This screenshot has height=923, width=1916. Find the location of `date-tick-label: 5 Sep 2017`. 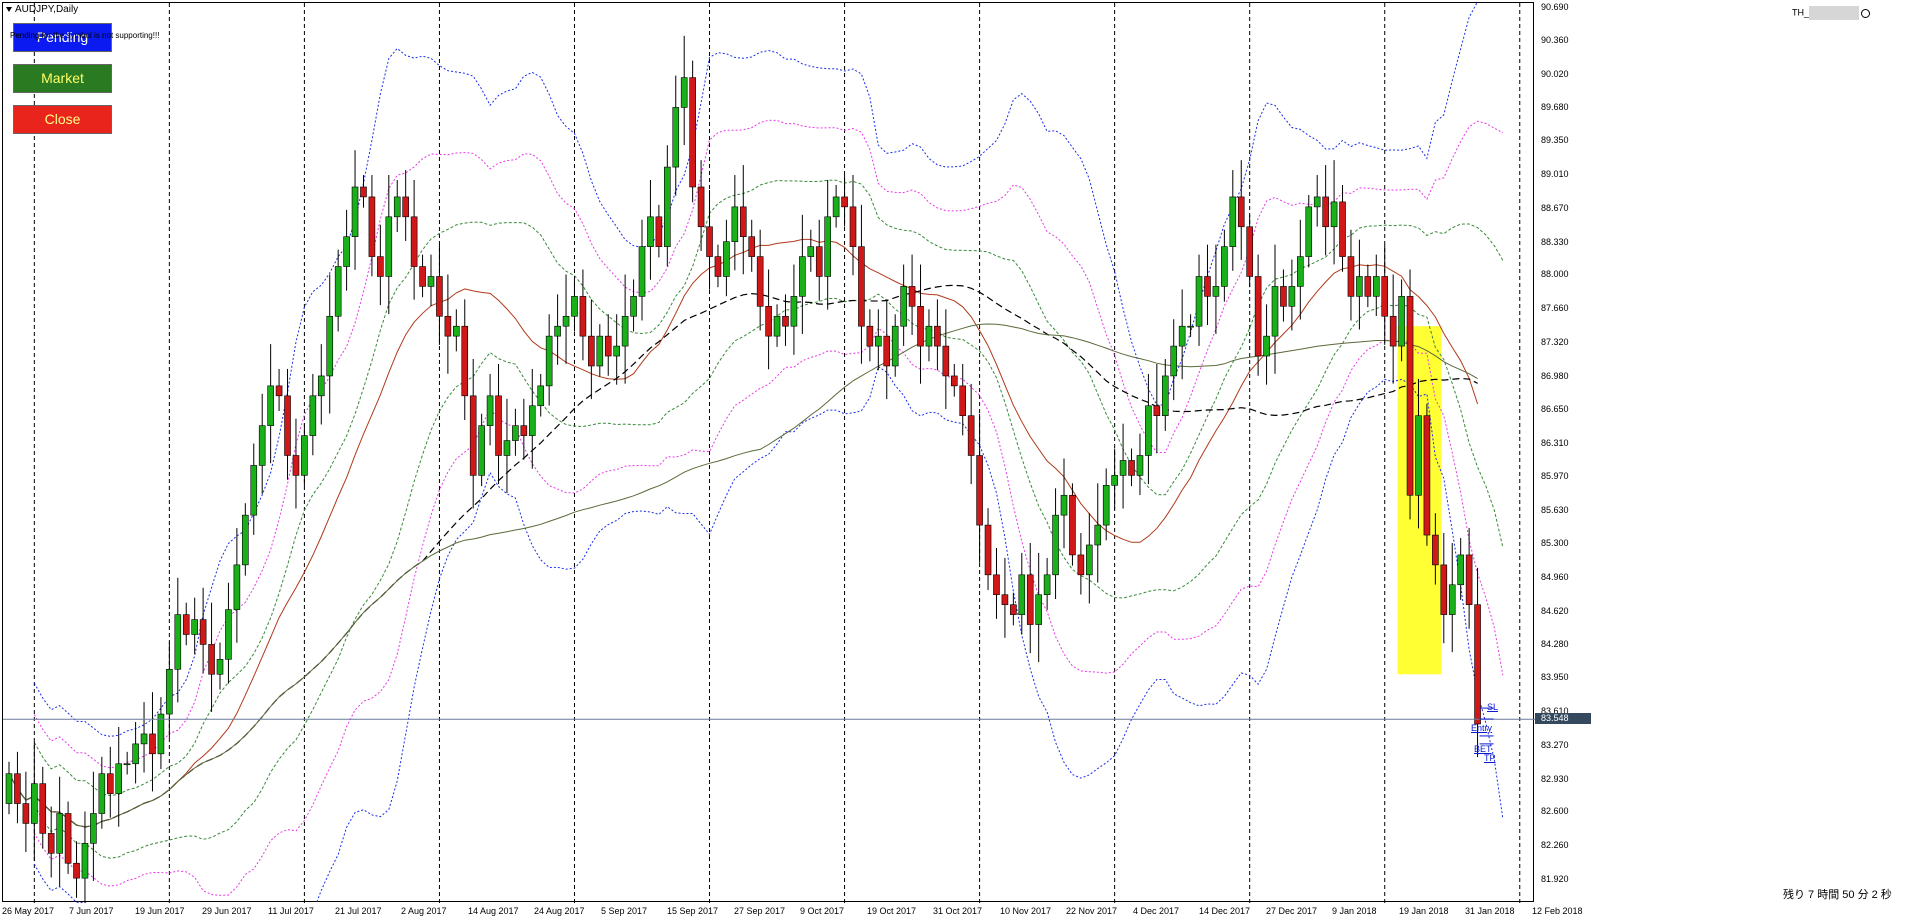

date-tick-label: 5 Sep 2017 is located at coordinates (624, 911).